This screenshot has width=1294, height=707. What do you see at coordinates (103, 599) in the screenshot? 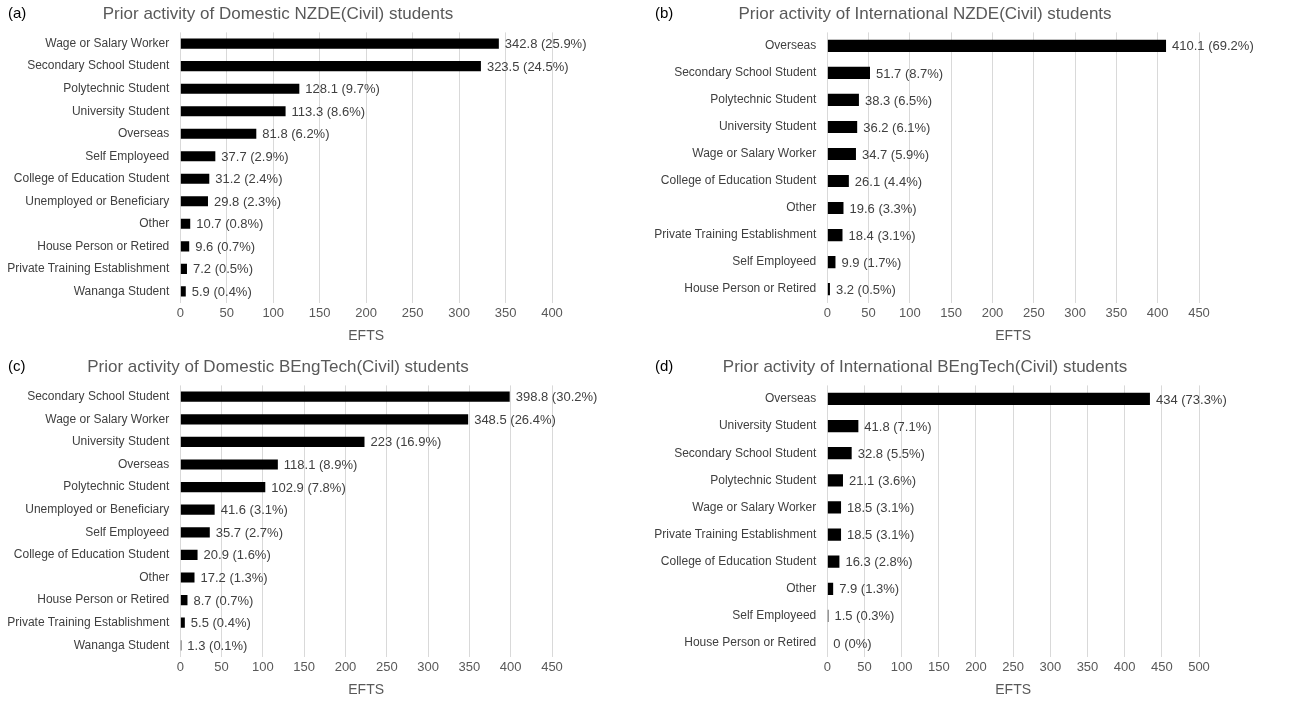
I see `y-tick-label: House Person or Retired` at bounding box center [103, 599].